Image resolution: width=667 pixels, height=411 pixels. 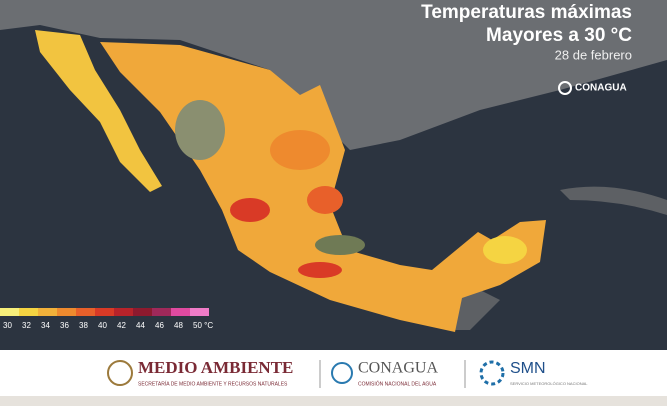 I want to click on logo-text: CONAGUA, so click(x=601, y=88).